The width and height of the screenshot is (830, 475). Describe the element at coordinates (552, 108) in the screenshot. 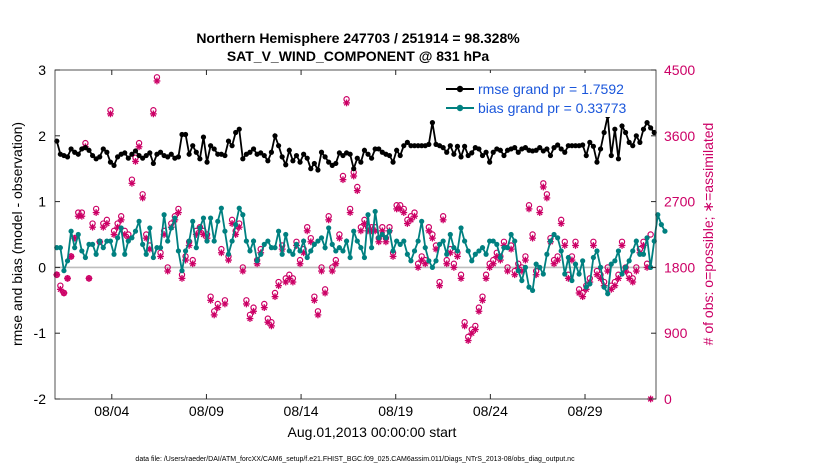

I see `legend-bias-label: bias grand pr = 0.33773` at that location.